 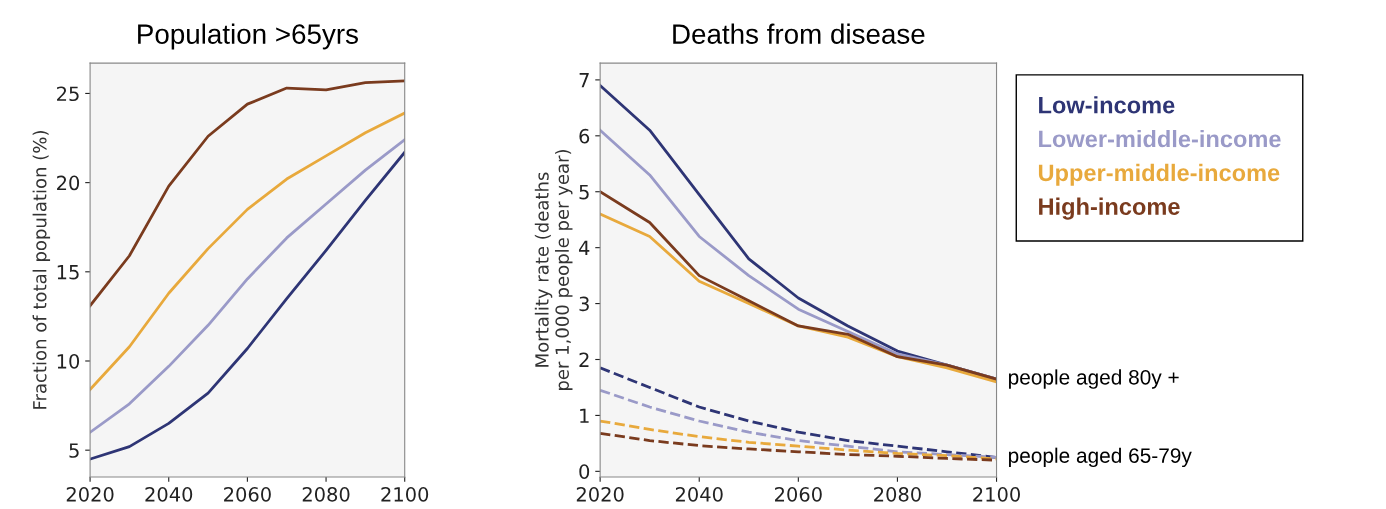 I want to click on y-tick-label: 4, so click(x=584, y=248).